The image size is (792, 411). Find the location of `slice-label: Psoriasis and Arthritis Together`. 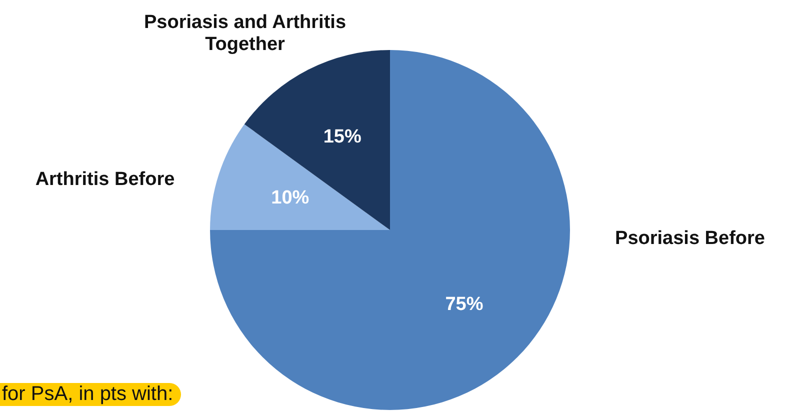

slice-label: Psoriasis and Arthritis Together is located at coordinates (245, 34).